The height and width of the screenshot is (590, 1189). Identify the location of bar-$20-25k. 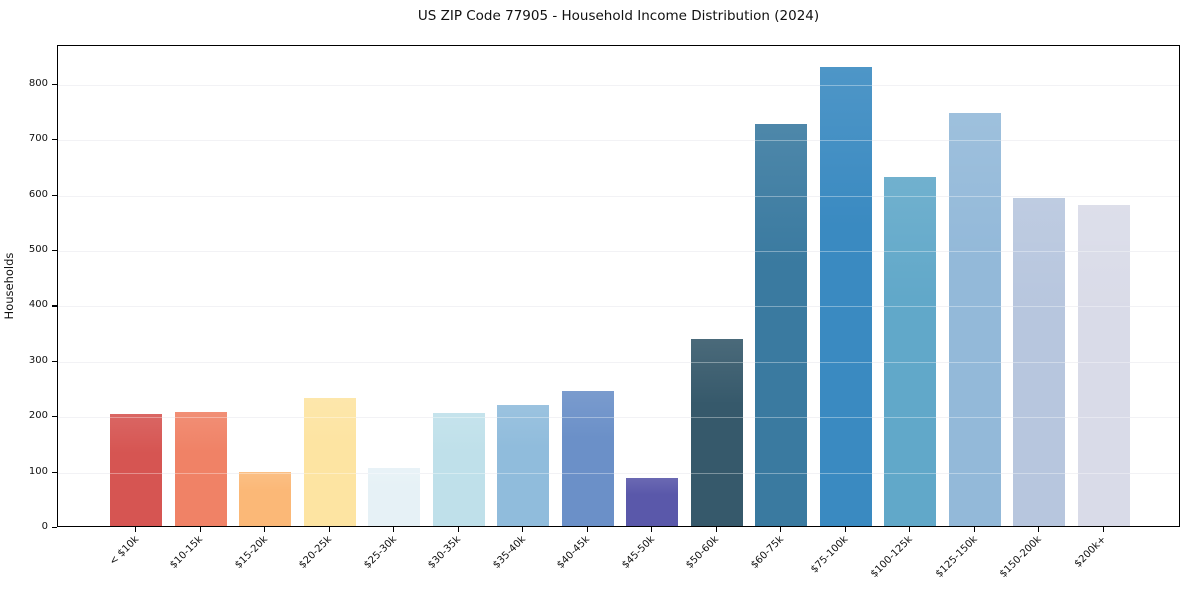
(329, 462).